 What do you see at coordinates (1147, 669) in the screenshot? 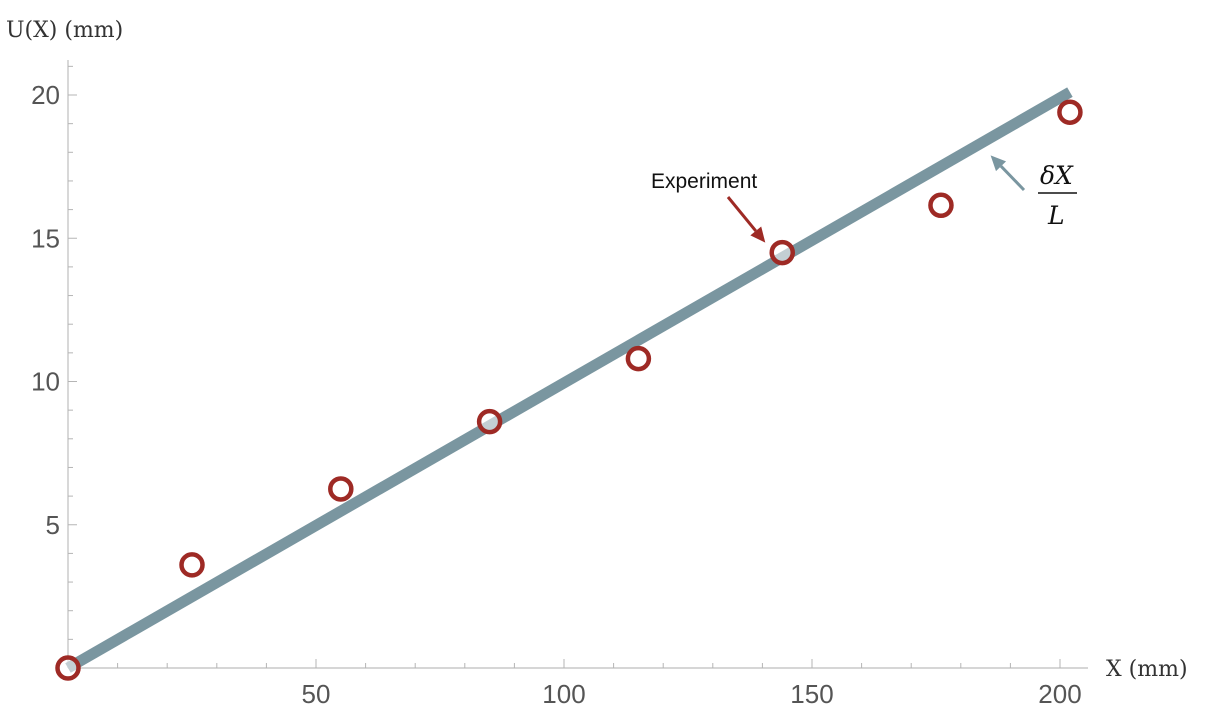
I see `x-axis-title: X (mm)` at bounding box center [1147, 669].